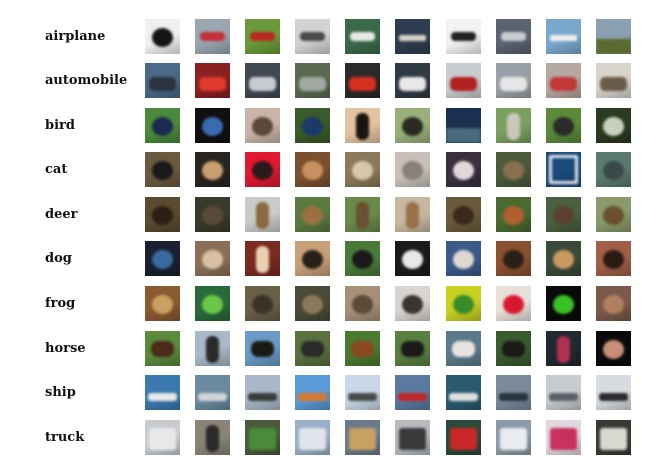 This screenshot has width=665, height=467. I want to click on class-row-cat: cat, so click(332, 170).